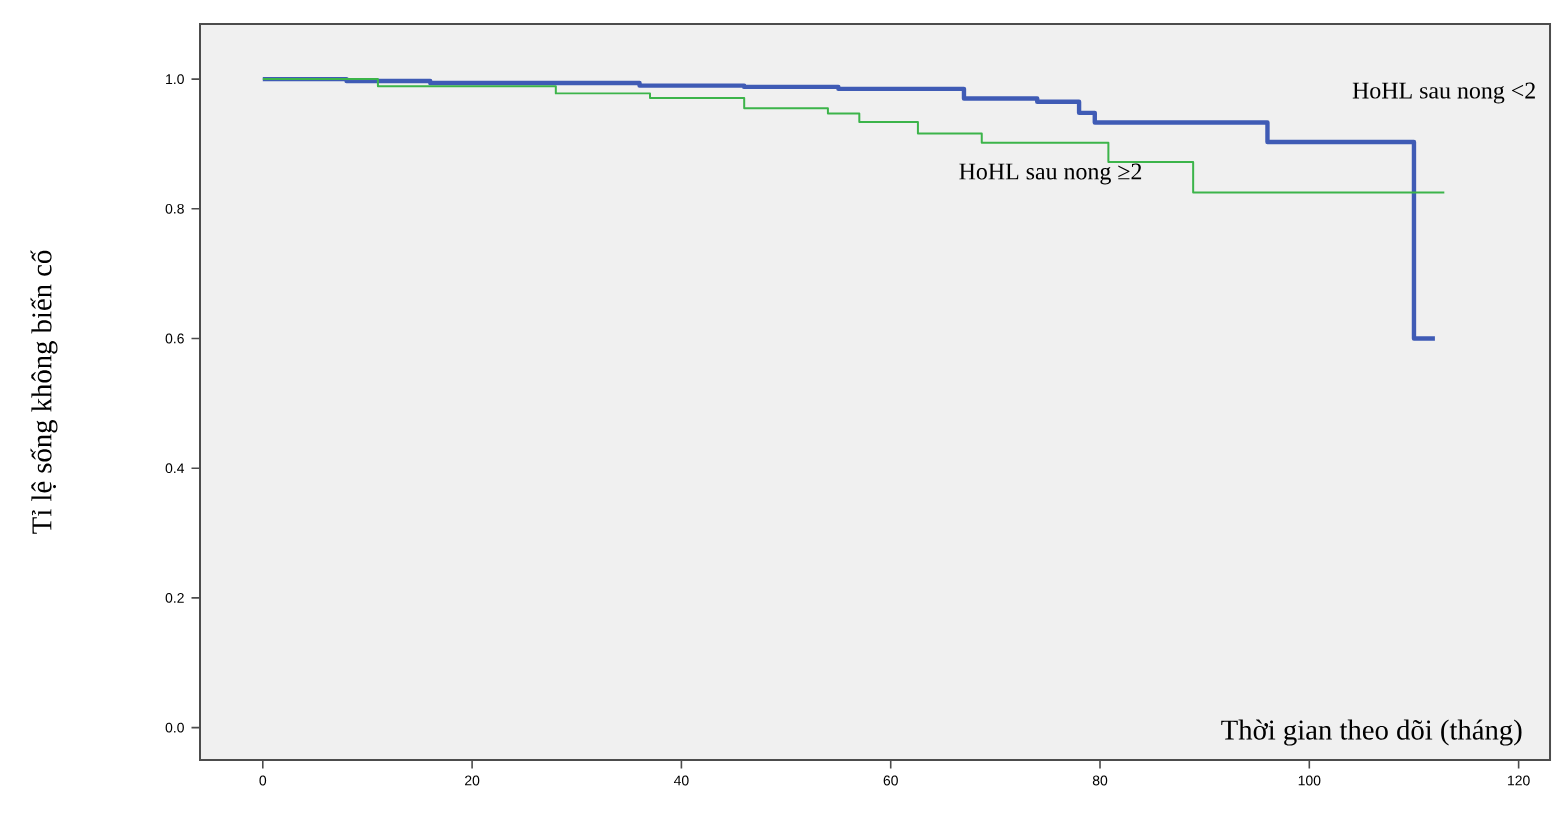  Describe the element at coordinates (1050, 174) in the screenshot. I see `series-label: HoHL sau nong ≥2` at that location.